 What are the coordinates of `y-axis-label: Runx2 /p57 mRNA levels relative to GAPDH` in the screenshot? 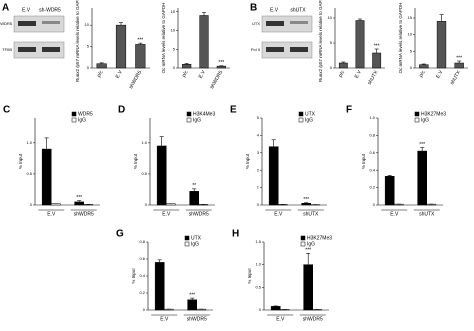 It's located at (77, 41).